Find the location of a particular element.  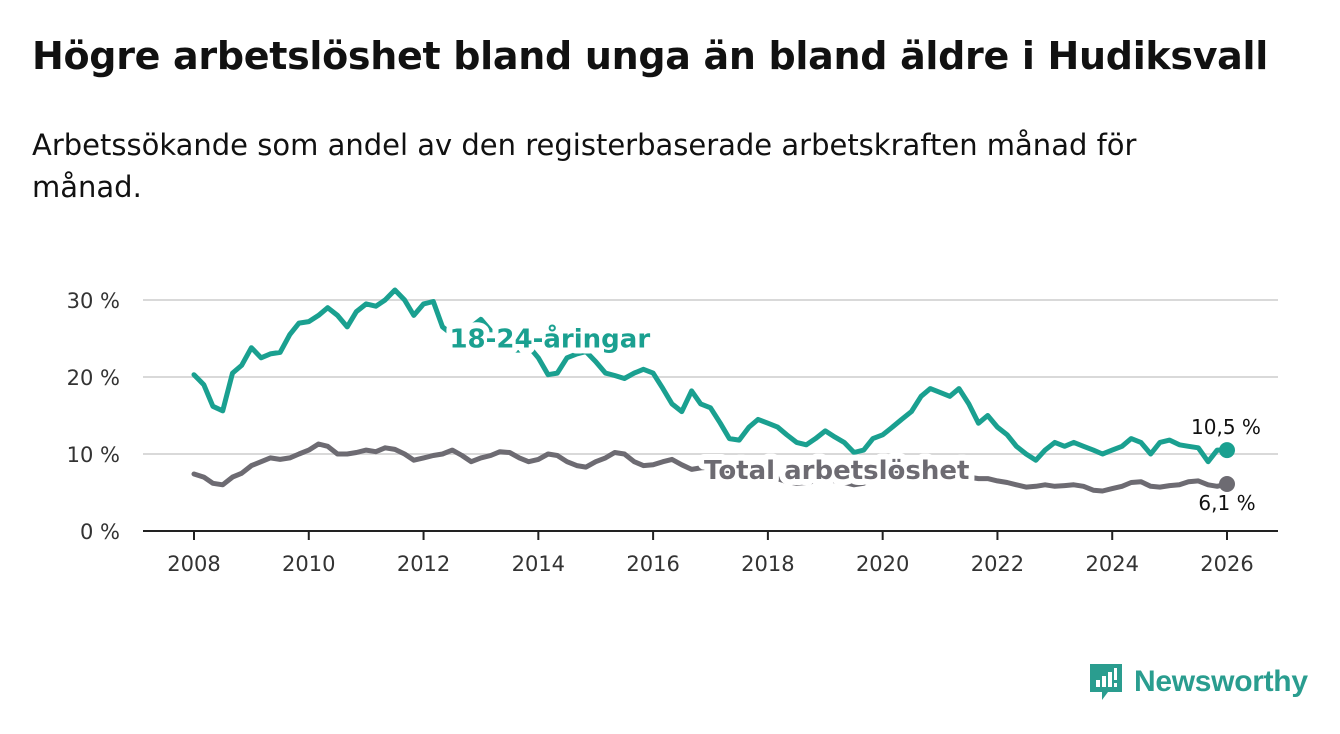

series-label-youth: 18-24-åringar is located at coordinates (549, 339).